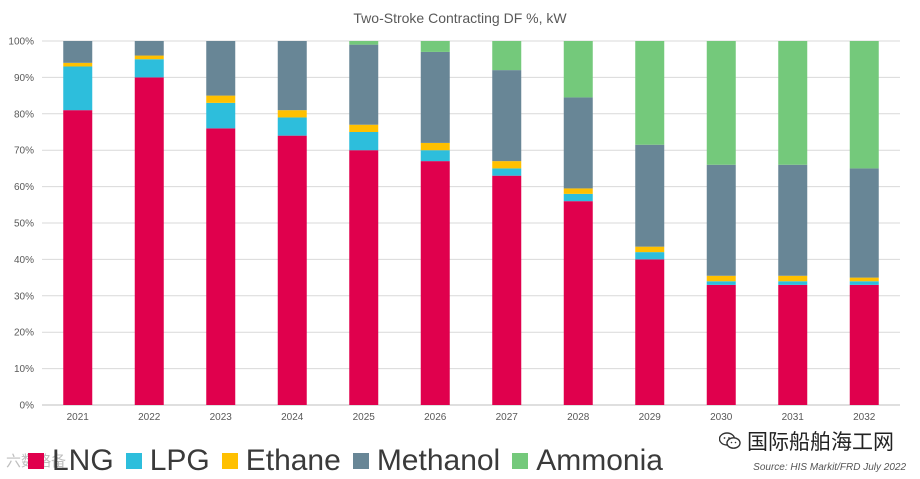  What do you see at coordinates (292, 76) in the screenshot?
I see `bar-methanol-2024` at bounding box center [292, 76].